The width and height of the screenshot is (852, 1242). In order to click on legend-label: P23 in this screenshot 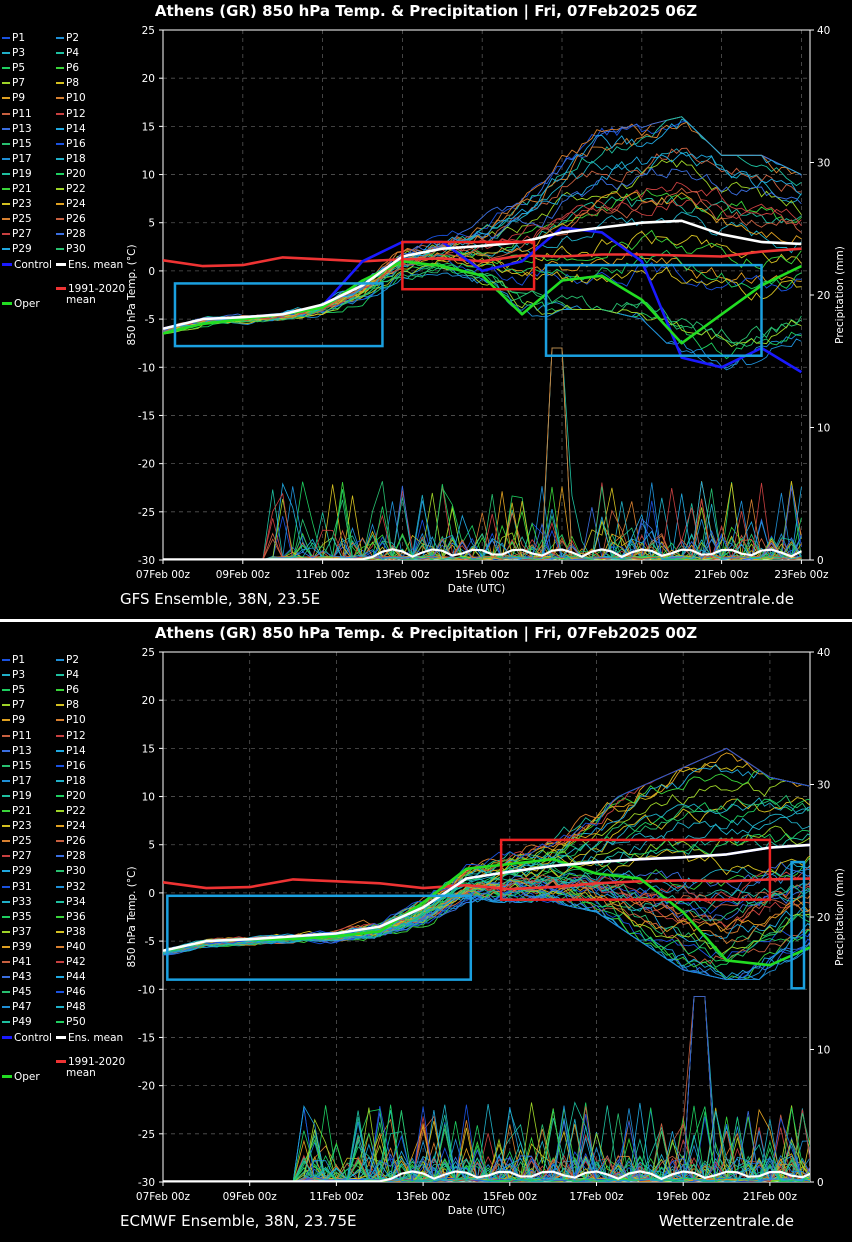, I will do `click(22, 204)`.